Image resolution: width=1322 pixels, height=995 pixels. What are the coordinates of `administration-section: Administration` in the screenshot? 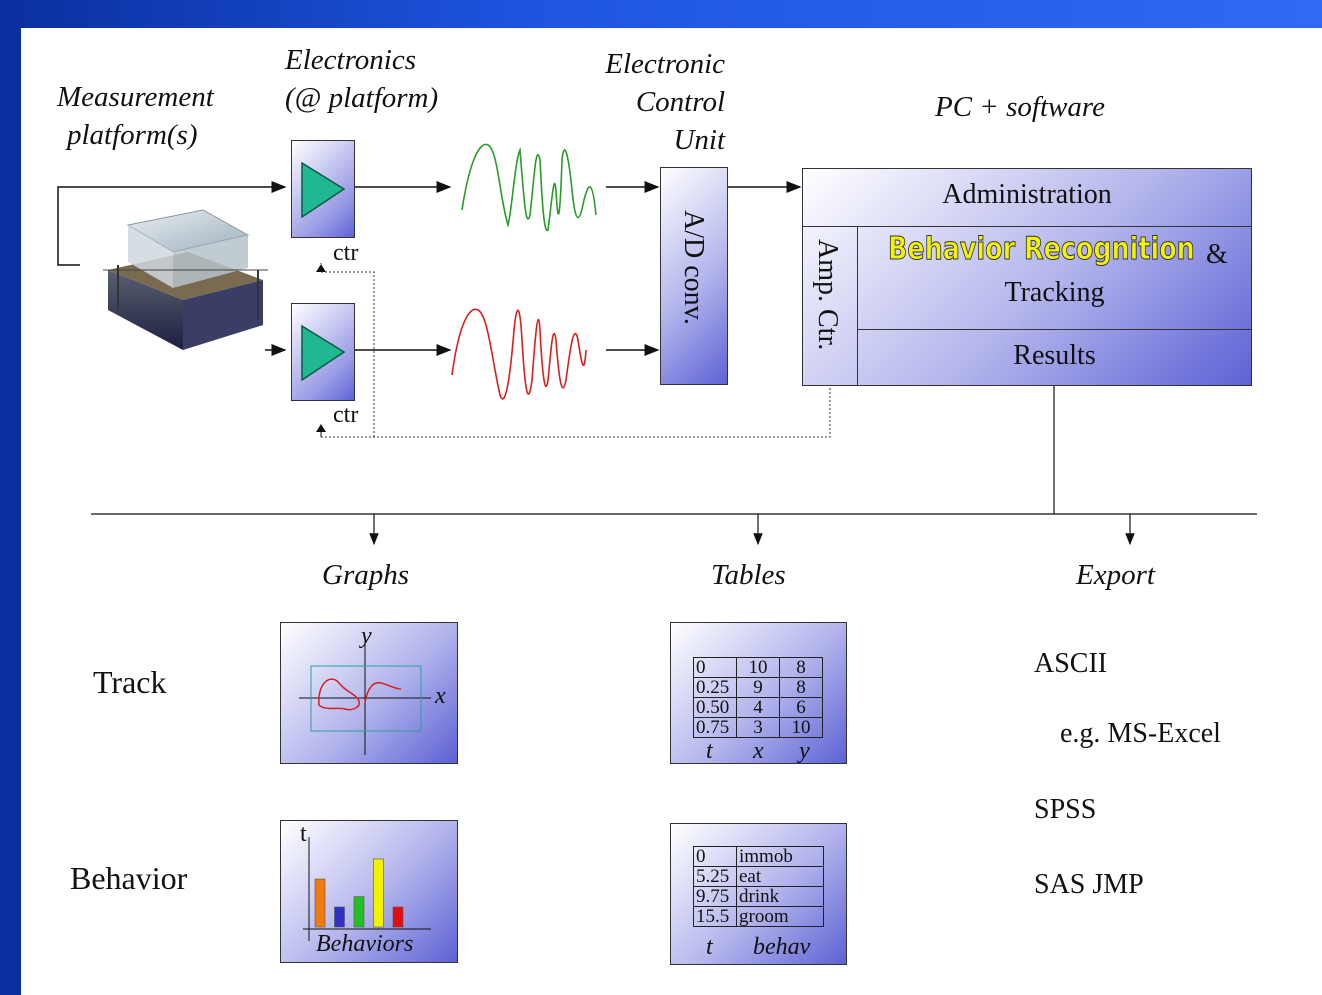 It's located at (1027, 198).